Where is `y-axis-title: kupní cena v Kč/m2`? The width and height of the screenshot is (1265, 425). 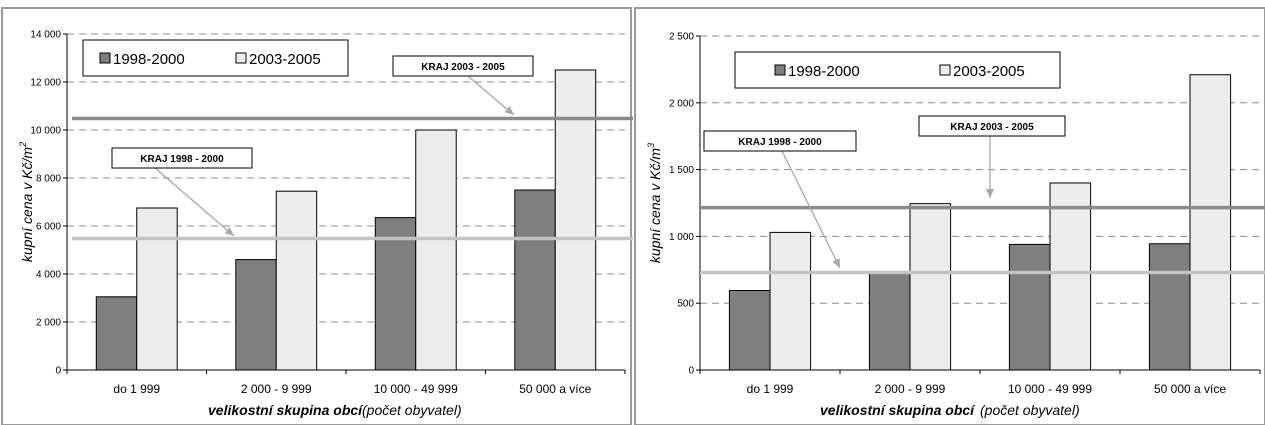
y-axis-title: kupní cena v Kč/m2 is located at coordinates (26, 202).